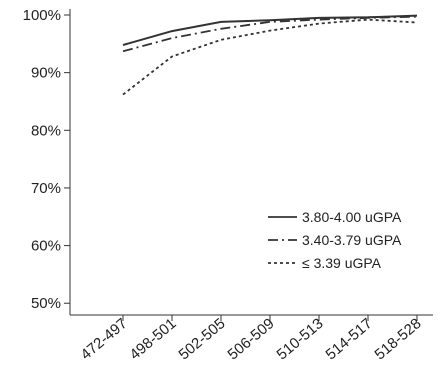  I want to click on x-tick-label: 514-517, so click(348, 339).